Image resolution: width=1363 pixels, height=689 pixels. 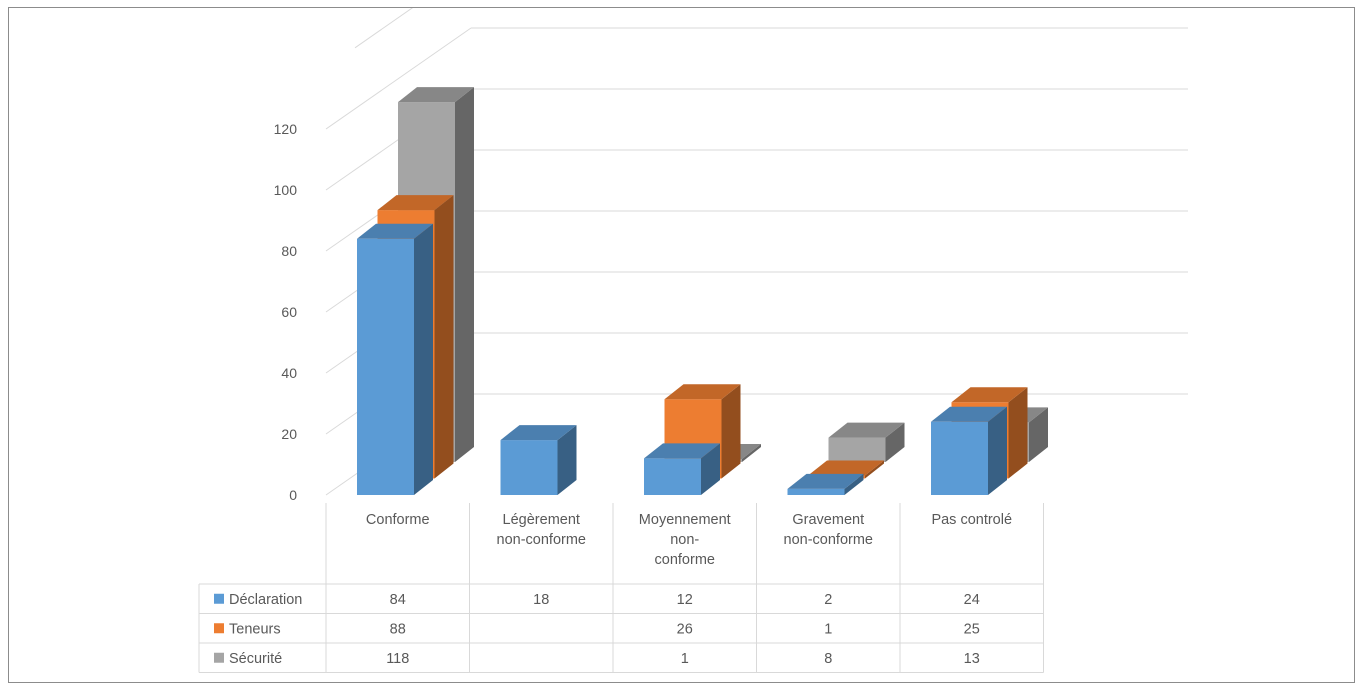 What do you see at coordinates (541, 600) in the screenshot?
I see `table-value: 18` at bounding box center [541, 600].